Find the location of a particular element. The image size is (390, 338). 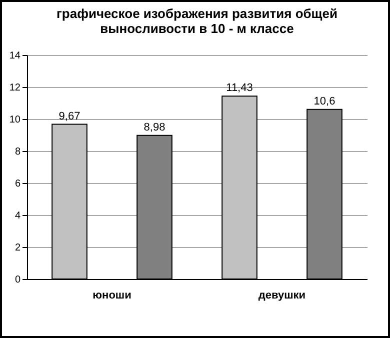

data-label: 8,98 is located at coordinates (155, 127).